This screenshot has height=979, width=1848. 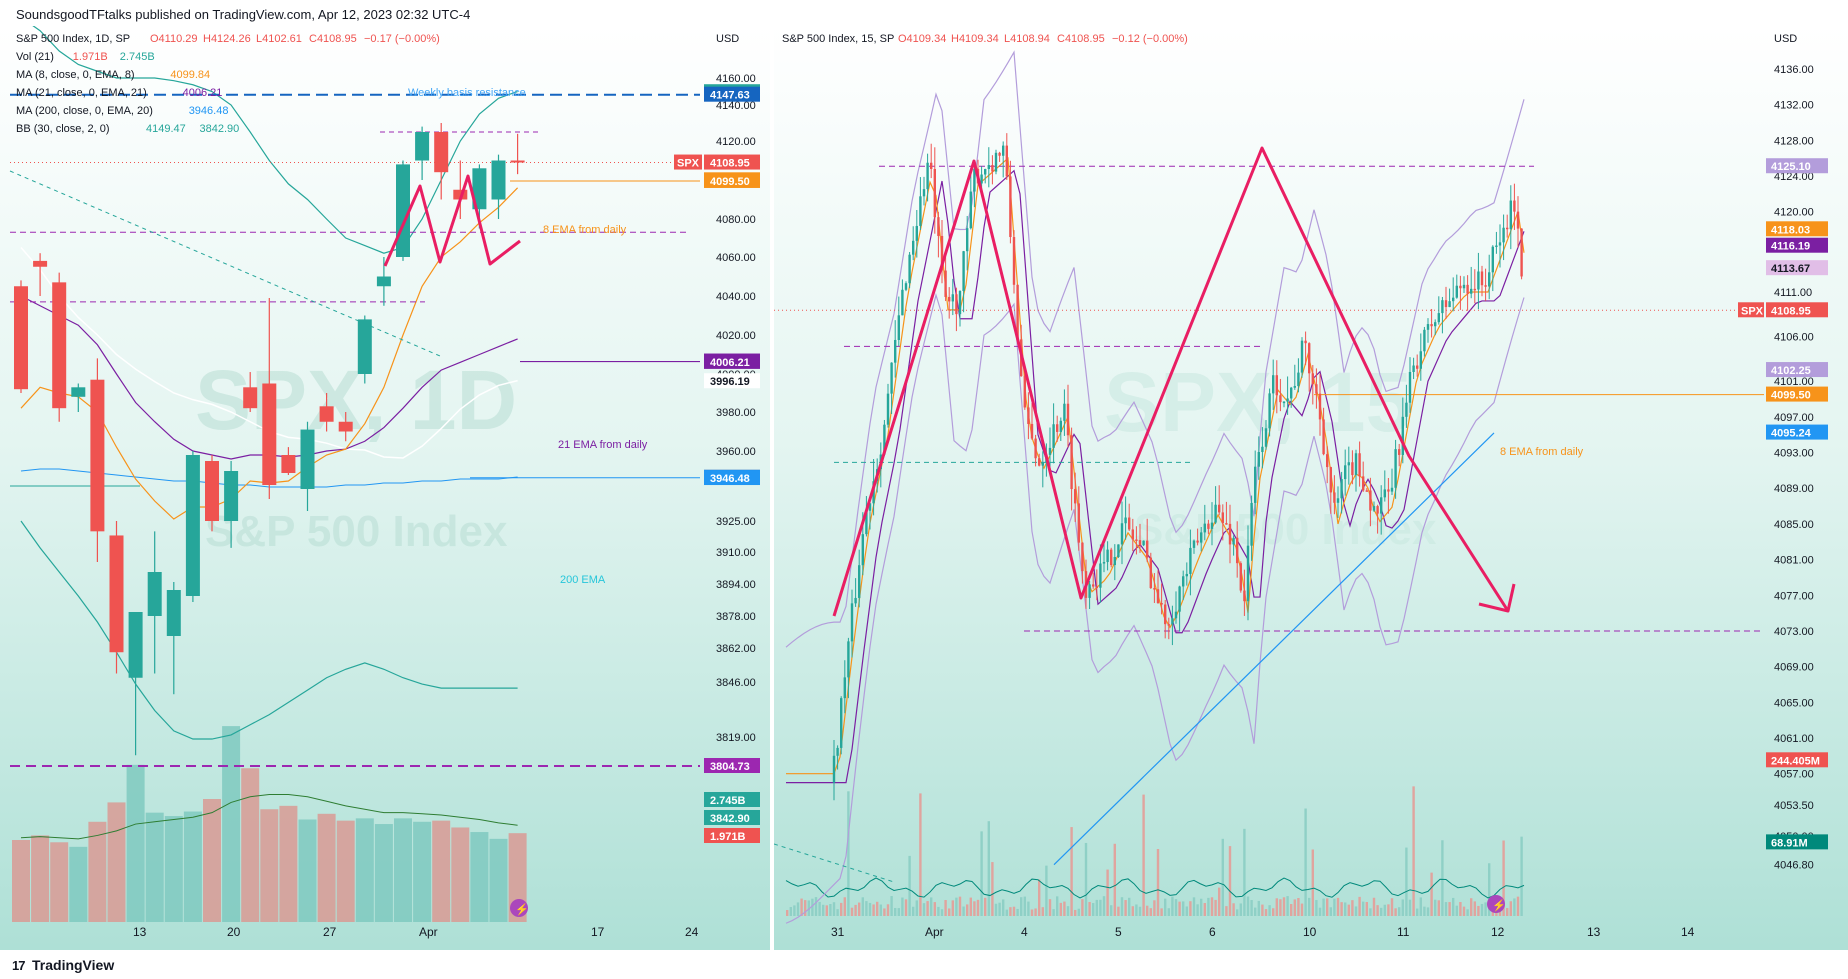 What do you see at coordinates (736, 617) in the screenshot?
I see `price-tick-label: 3878.00` at bounding box center [736, 617].